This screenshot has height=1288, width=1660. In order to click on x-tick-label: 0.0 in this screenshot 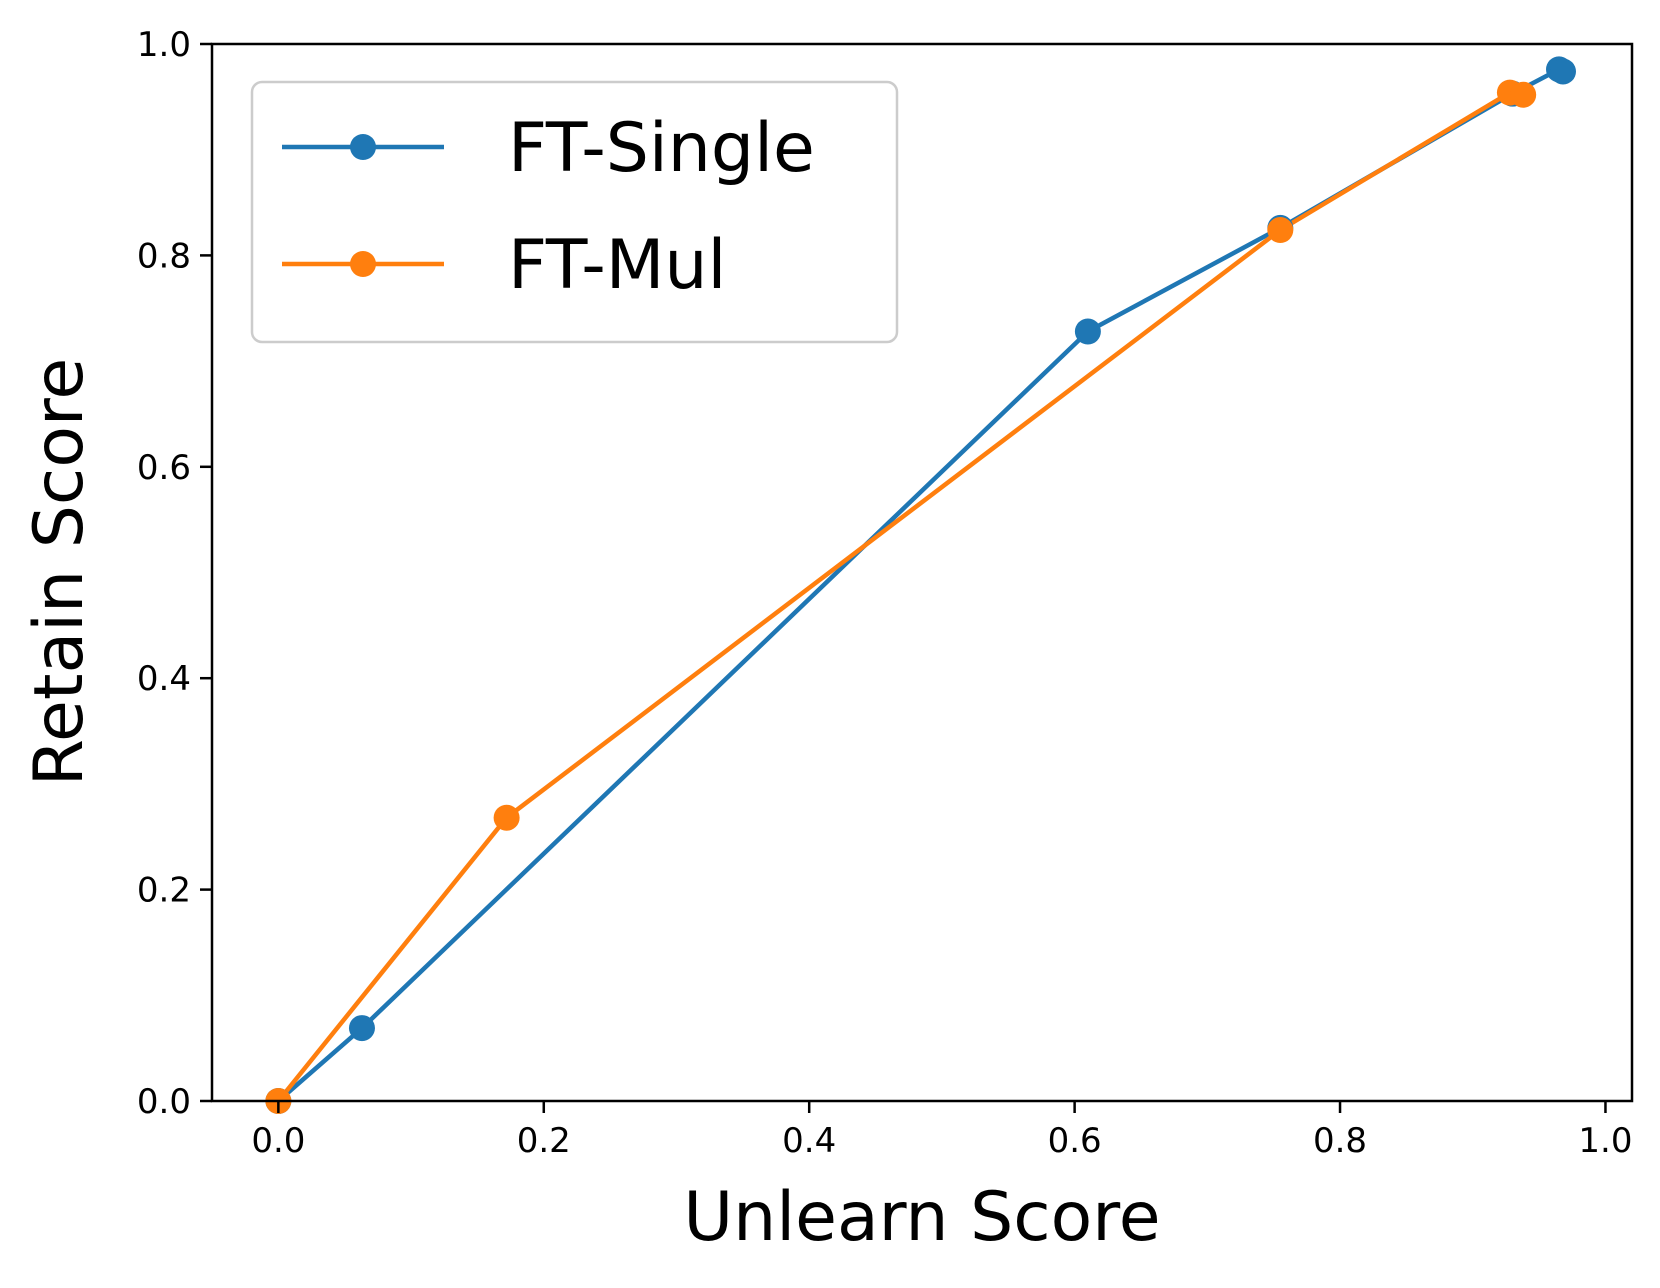, I will do `click(278, 1141)`.